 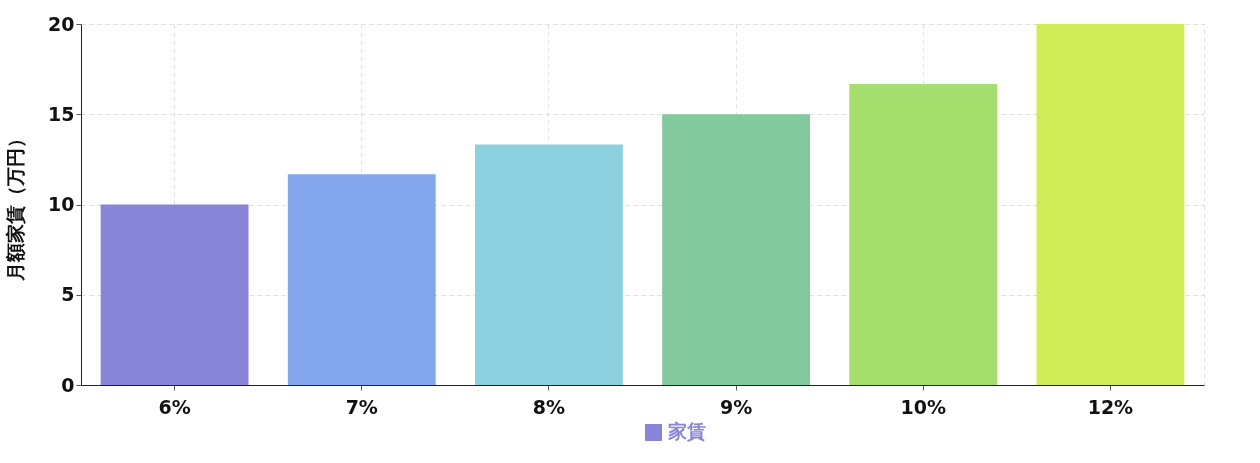 What do you see at coordinates (736, 406) in the screenshot?
I see `x-tick-label: 9%` at bounding box center [736, 406].